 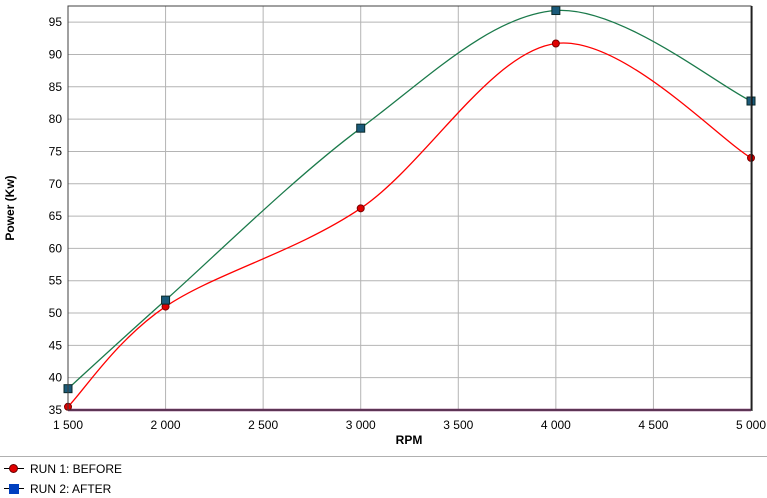 I want to click on y-tick-labels: 35 40 45 50 55 60 65 70 75 80 85 90 95, so click(x=56, y=216).